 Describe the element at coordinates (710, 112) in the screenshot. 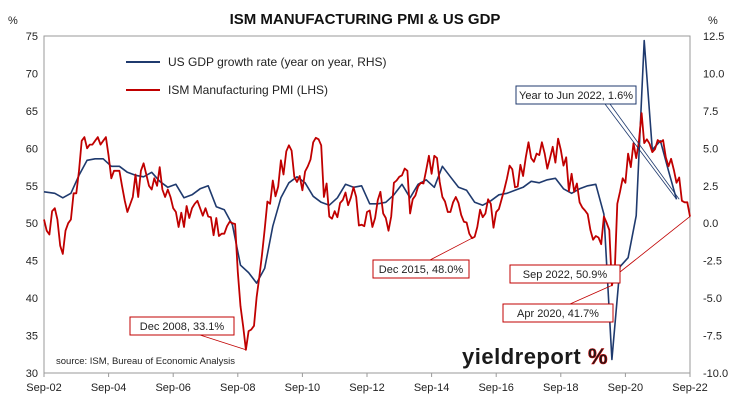

I see `right-tick-label: 7.5` at that location.